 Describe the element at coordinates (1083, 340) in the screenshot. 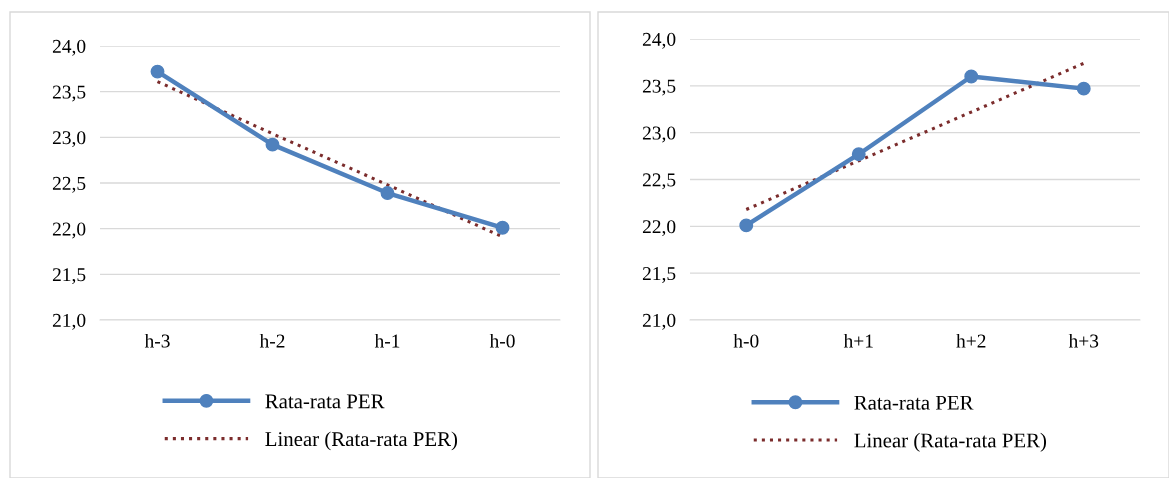

I see `x-tick-label: h+3` at that location.